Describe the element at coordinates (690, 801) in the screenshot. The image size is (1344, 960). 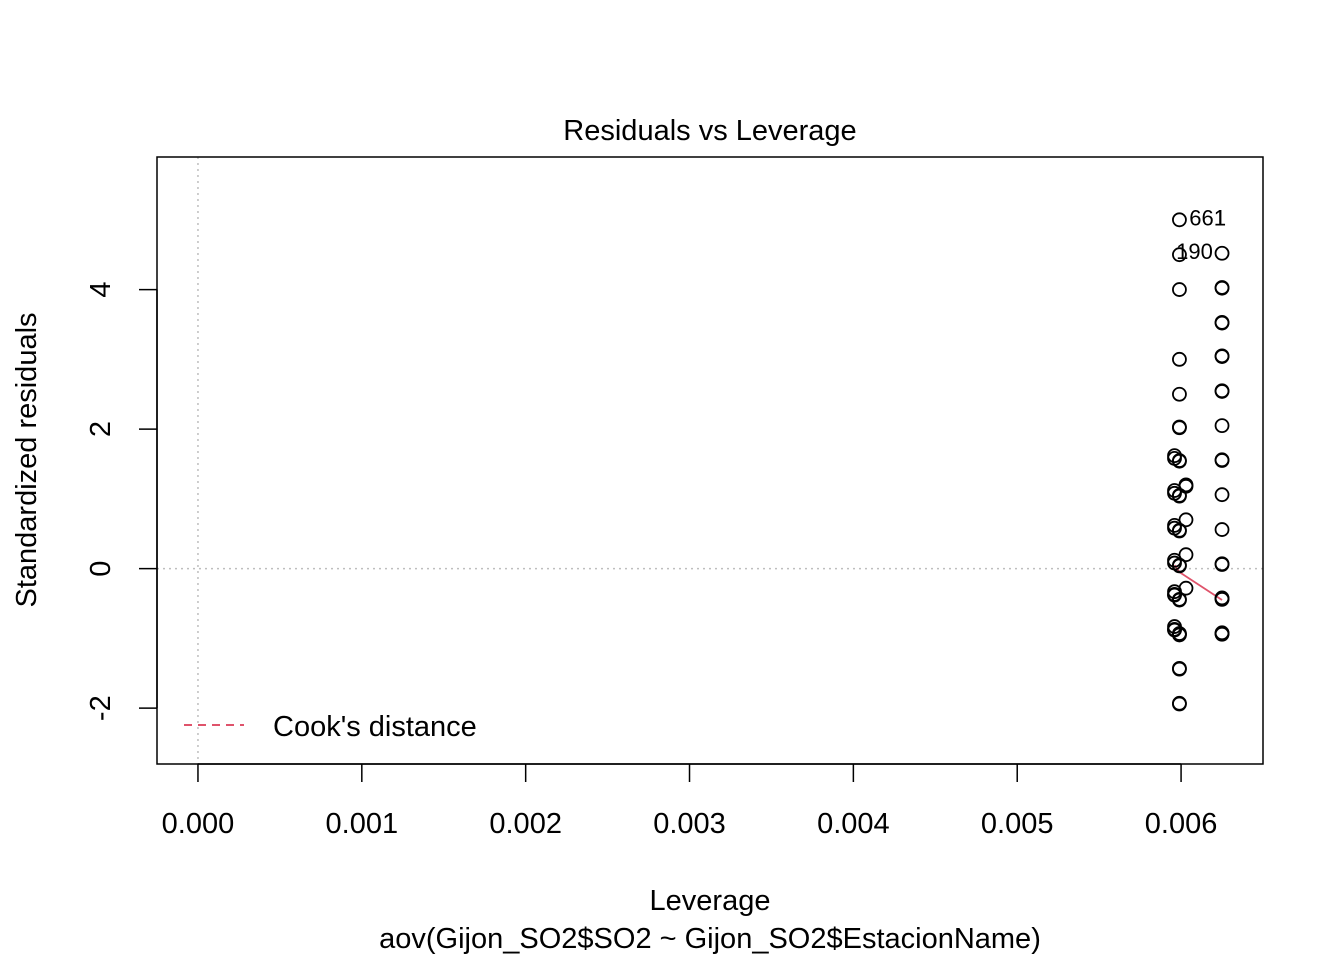
I see `x-axis: 0.000 0.001 0.002 0.003 0.004 0.005 0.006` at that location.